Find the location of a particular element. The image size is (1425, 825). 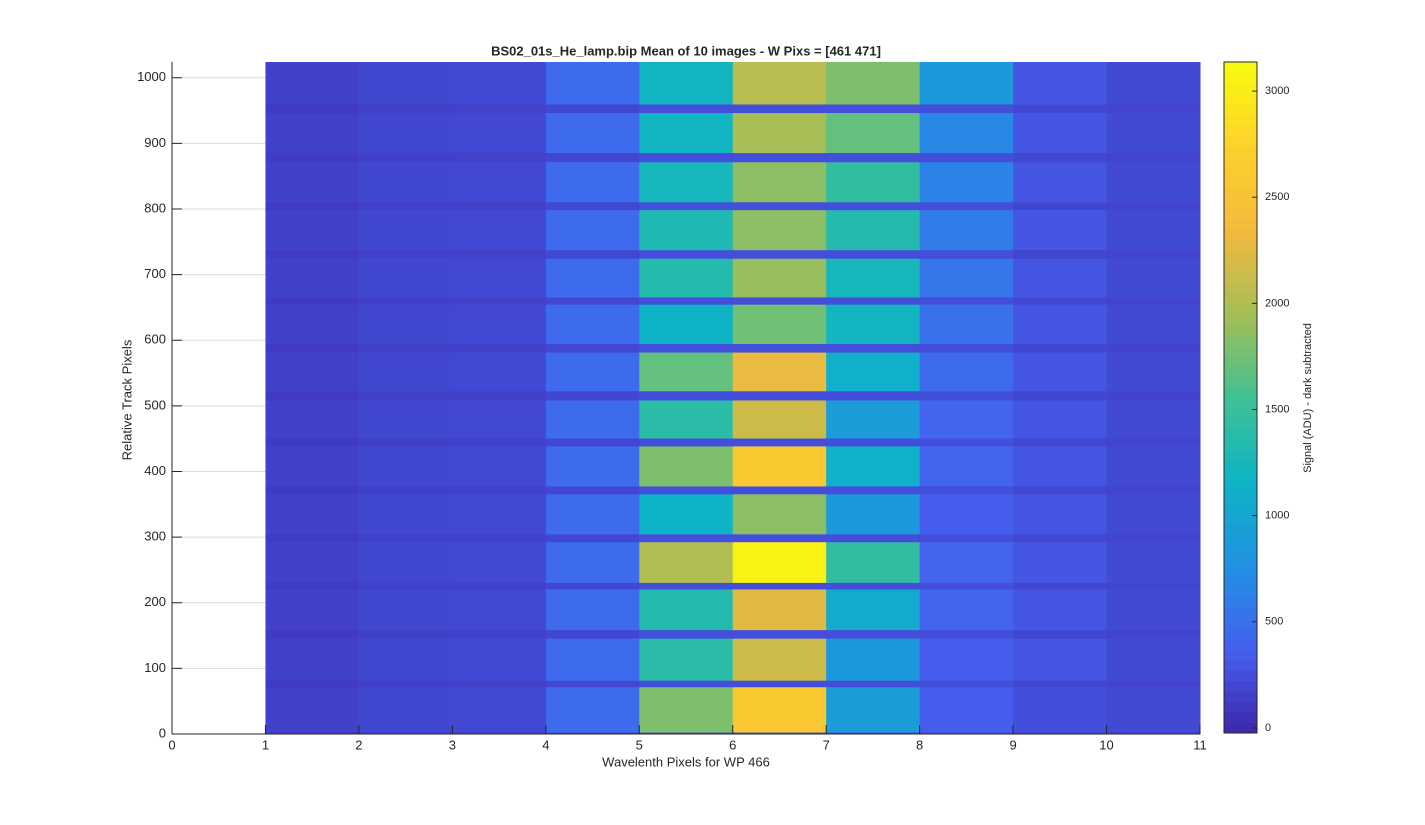

y-tick-label: 500 is located at coordinates (155, 404).